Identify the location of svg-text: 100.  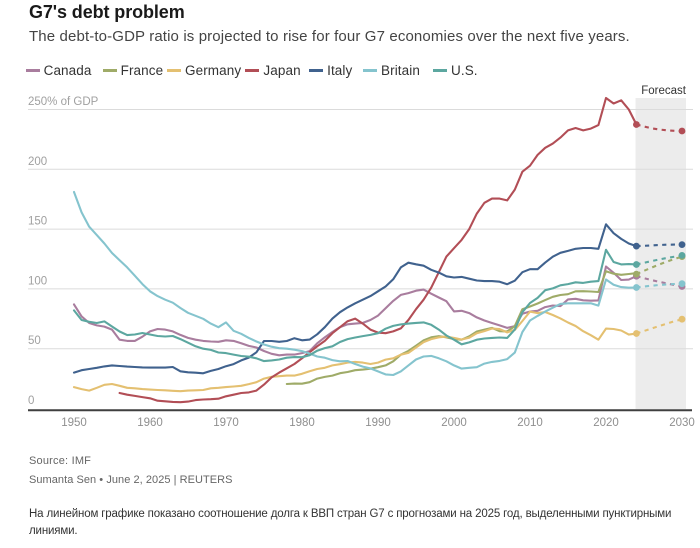
(37, 281).